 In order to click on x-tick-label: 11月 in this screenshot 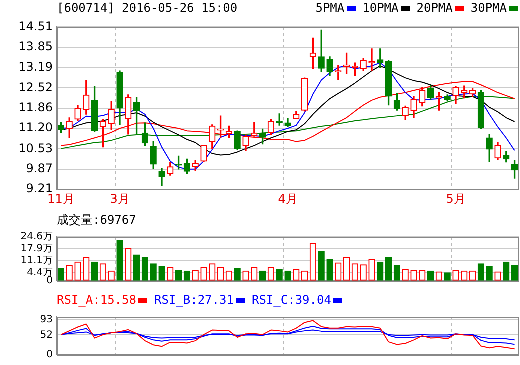, I will do `click(61, 199)`.